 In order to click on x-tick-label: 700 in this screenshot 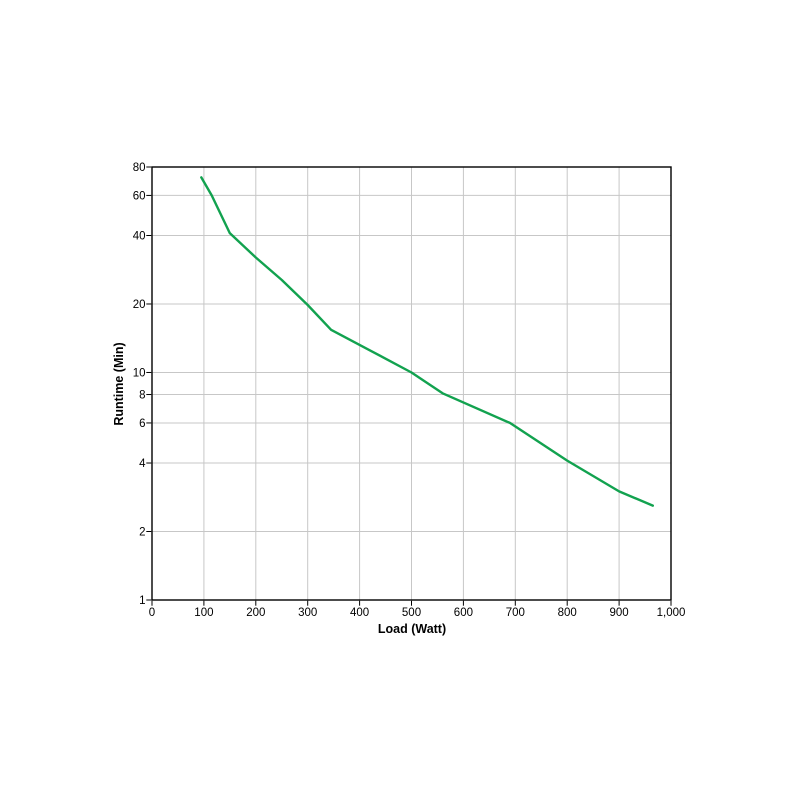, I will do `click(515, 613)`.